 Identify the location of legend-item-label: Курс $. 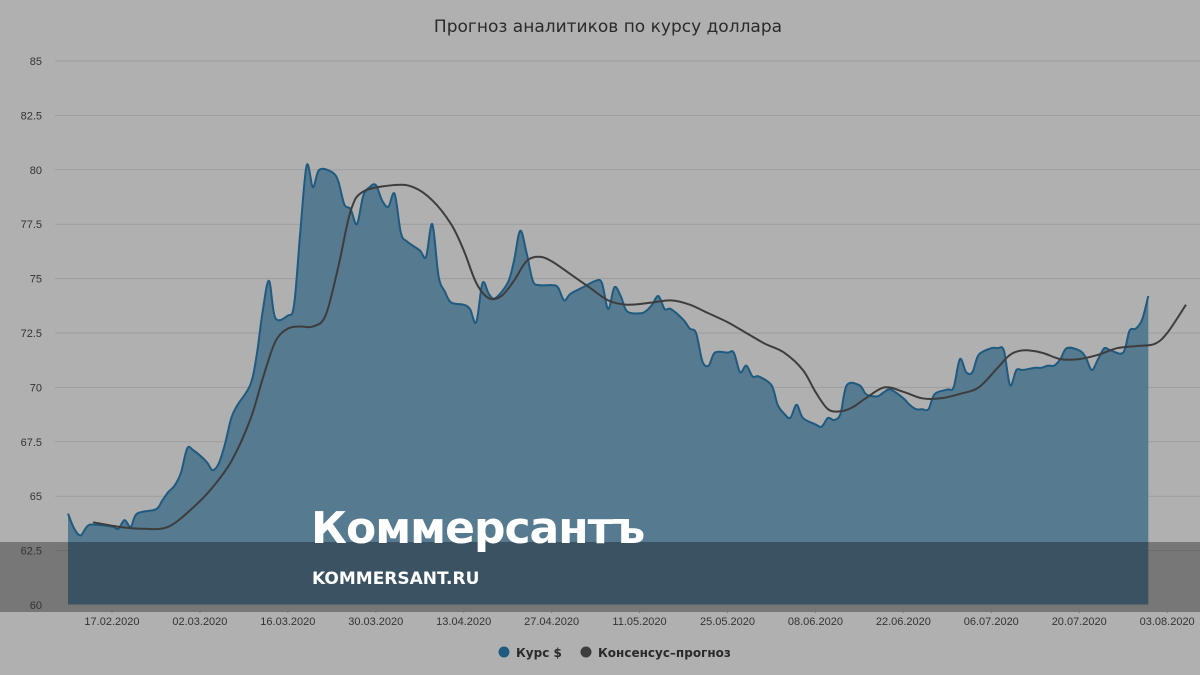
(539, 653).